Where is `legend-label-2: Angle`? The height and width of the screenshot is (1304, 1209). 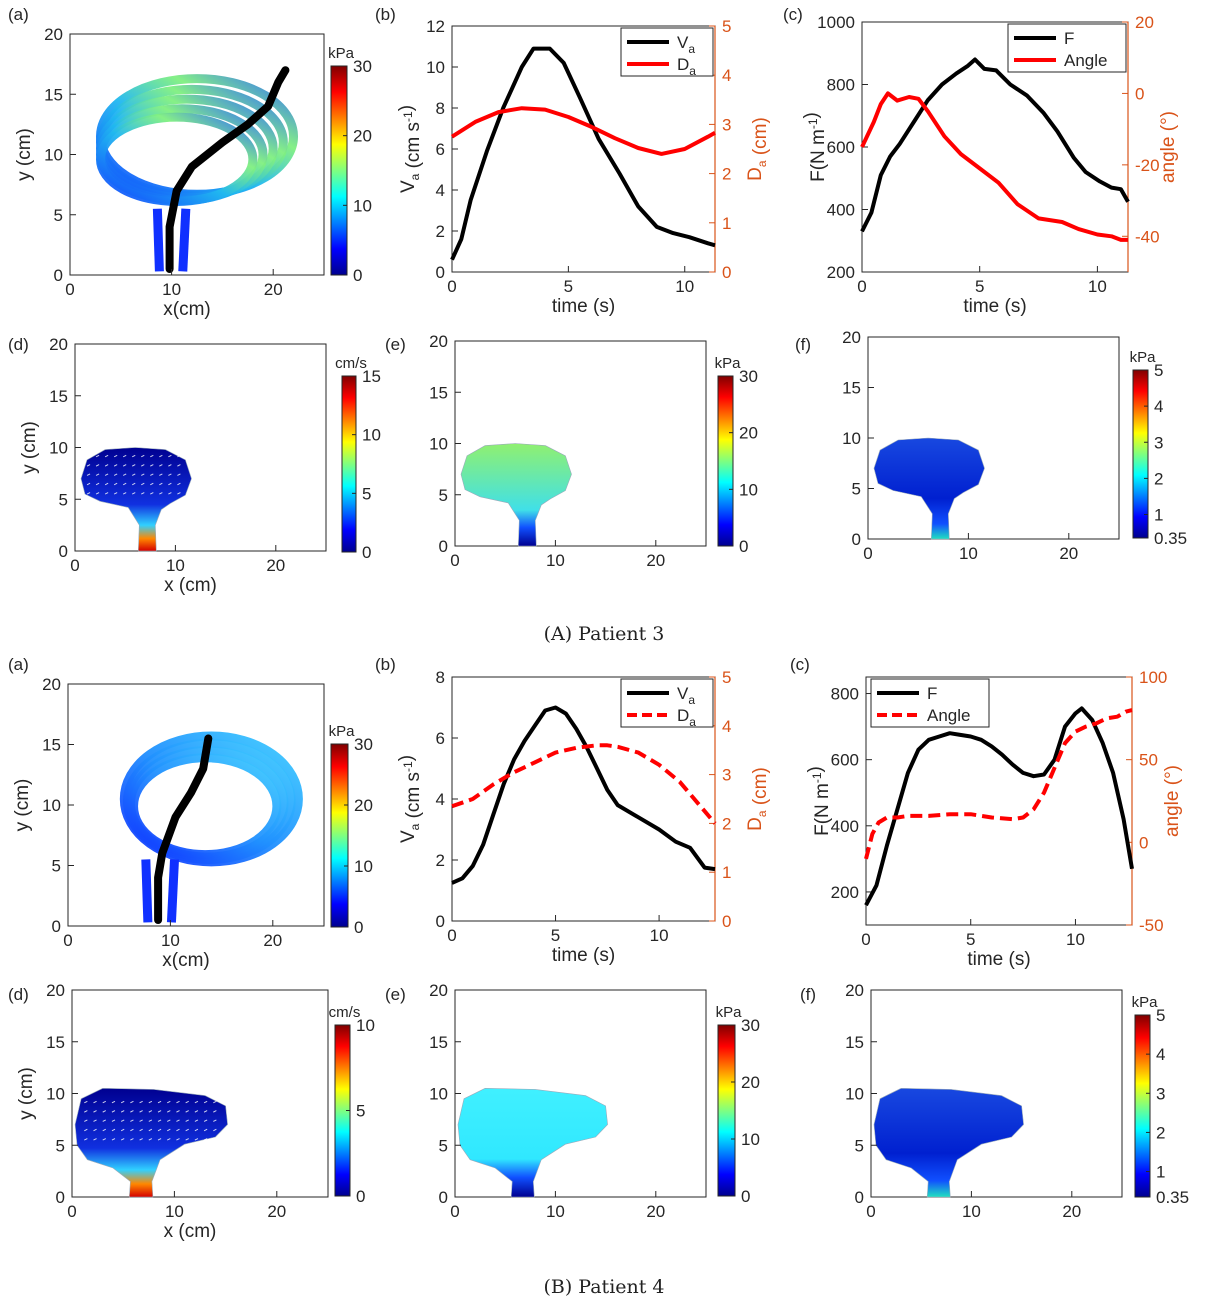 legend-label-2: Angle is located at coordinates (1085, 60).